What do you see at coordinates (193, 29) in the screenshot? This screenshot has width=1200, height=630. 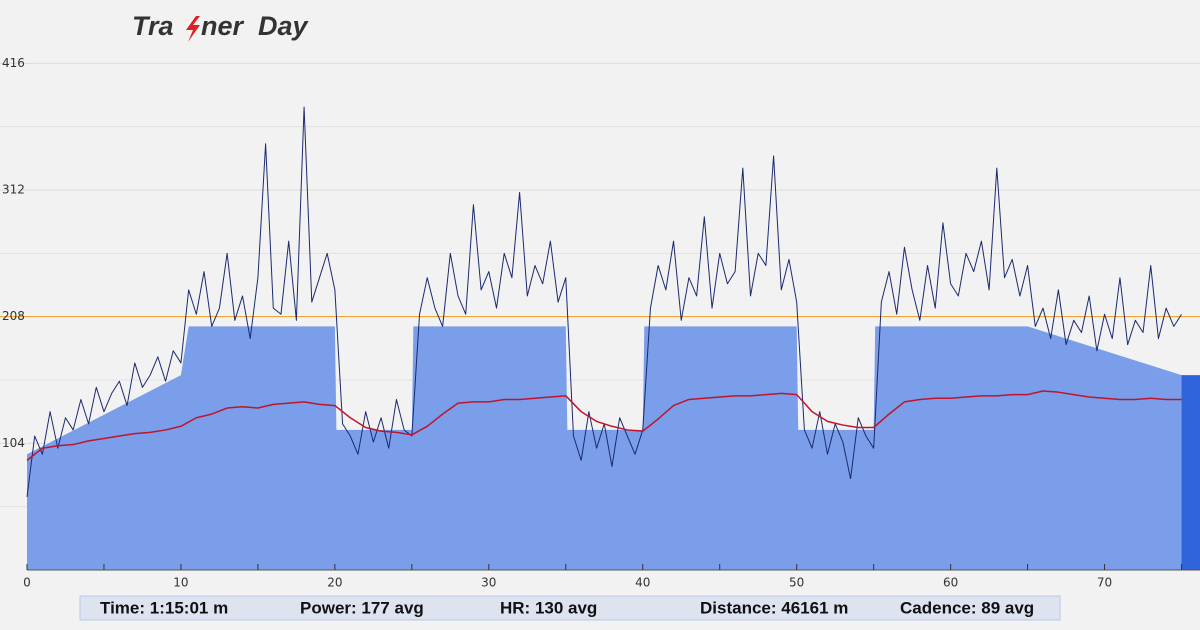 I see `logo-bolt` at bounding box center [193, 29].